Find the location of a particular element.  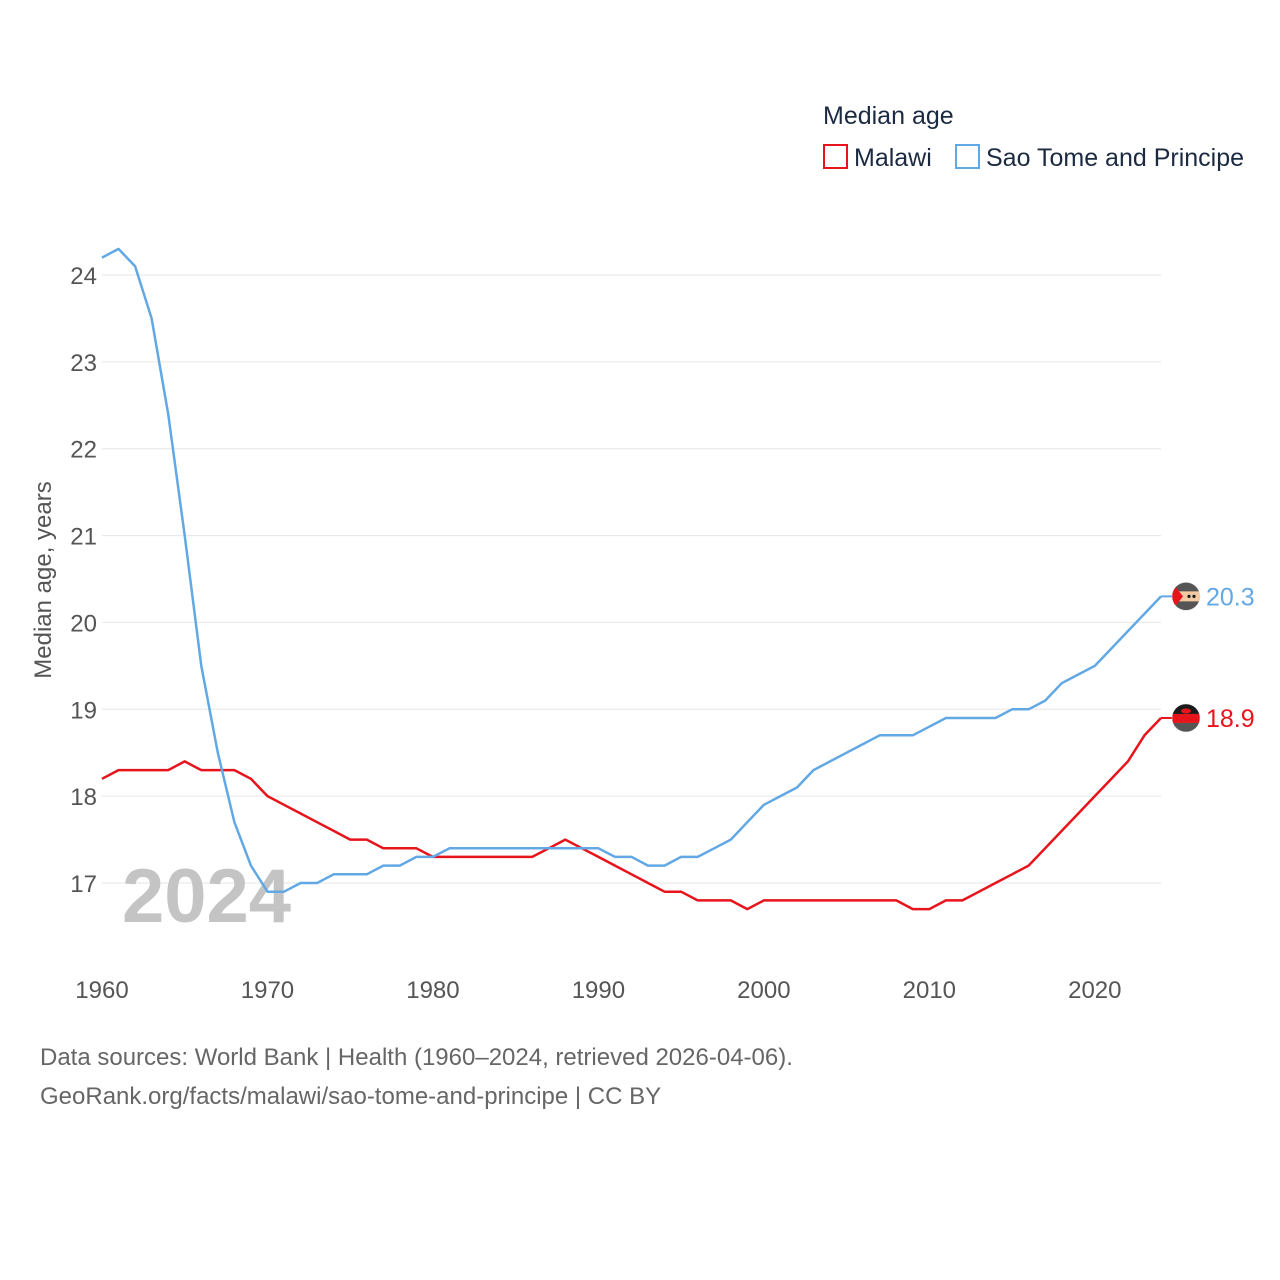

legend: Median age Malawi Sao Tome and Principe is located at coordinates (1033, 137).